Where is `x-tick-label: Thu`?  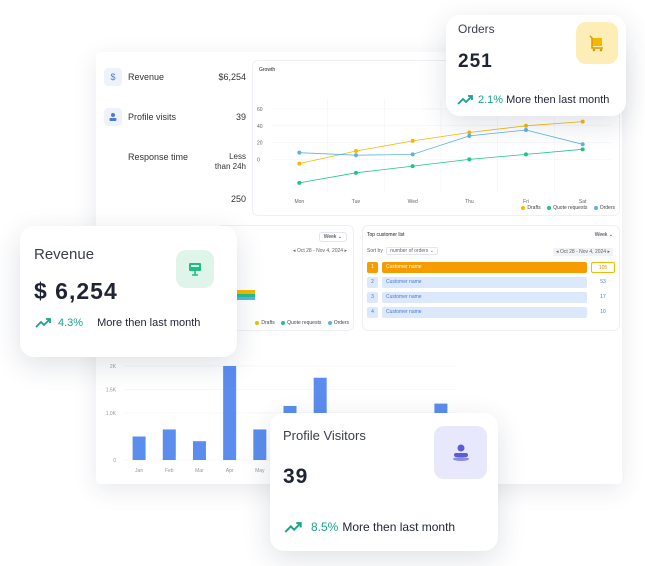 x-tick-label: Thu is located at coordinates (469, 202).